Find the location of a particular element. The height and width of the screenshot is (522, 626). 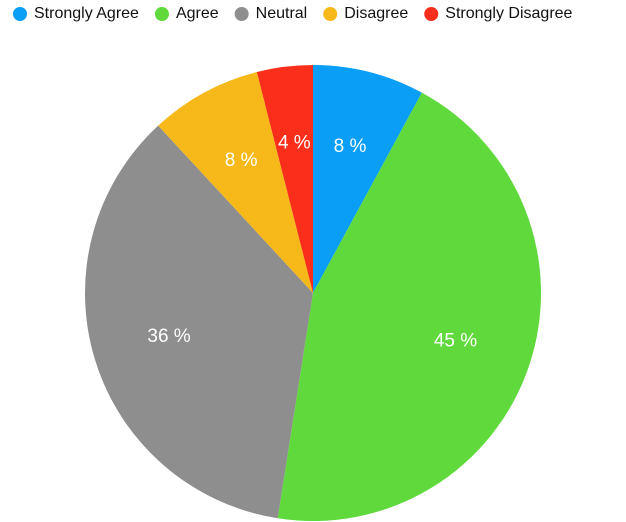

legend-label: Agree is located at coordinates (197, 13).